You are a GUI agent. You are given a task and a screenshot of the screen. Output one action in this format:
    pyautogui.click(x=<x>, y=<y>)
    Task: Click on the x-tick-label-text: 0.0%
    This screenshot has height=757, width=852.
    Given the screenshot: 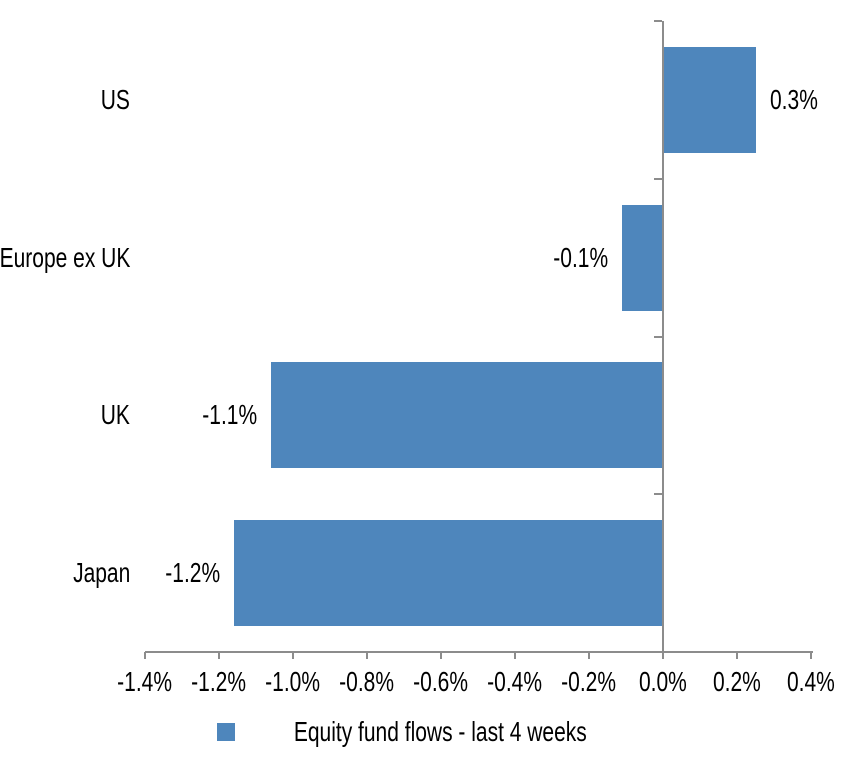 What is the action you would take?
    pyautogui.click(x=663, y=681)
    